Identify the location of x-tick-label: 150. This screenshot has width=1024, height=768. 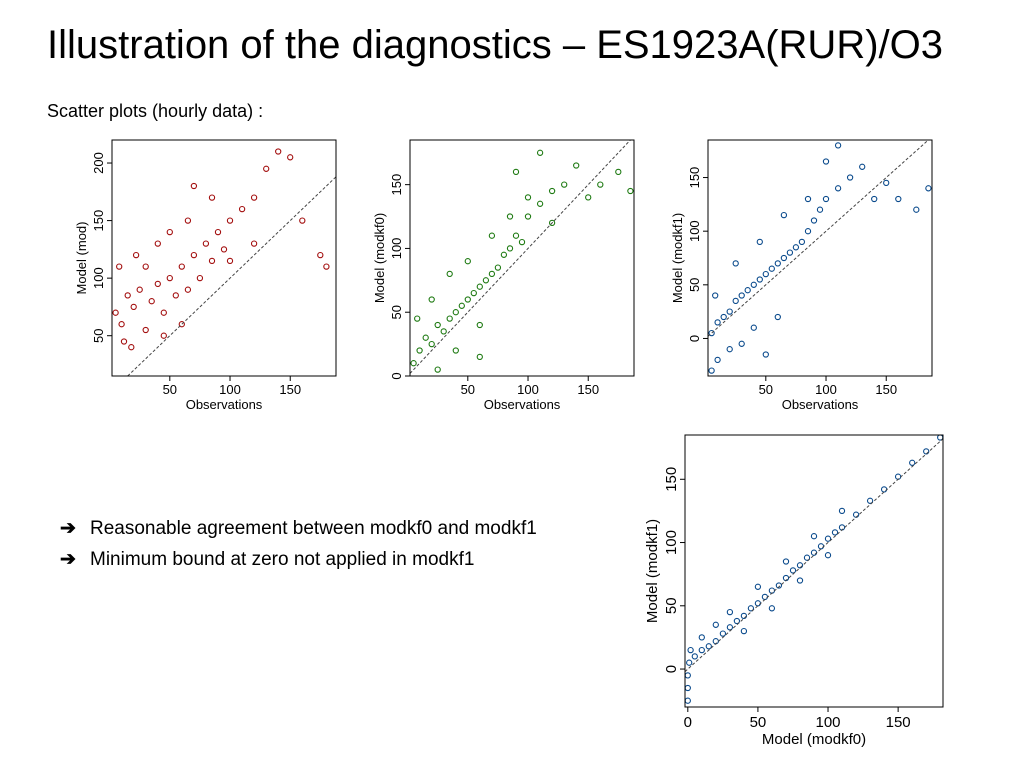
(886, 389).